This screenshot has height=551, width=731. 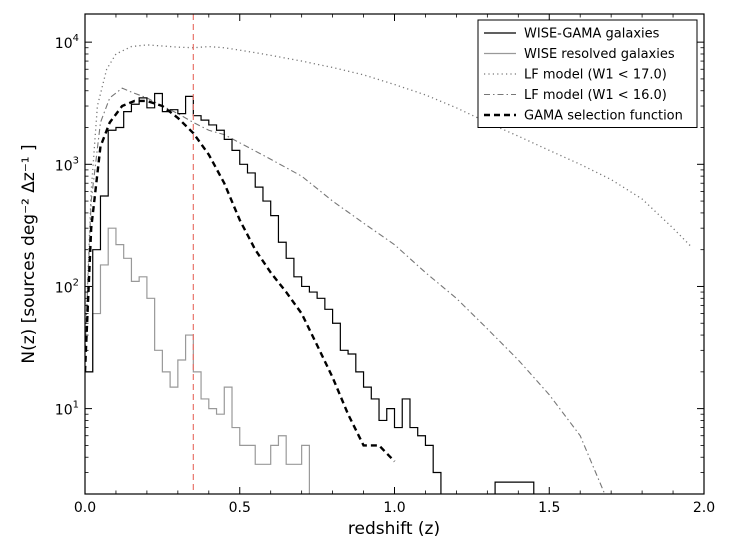 What do you see at coordinates (592, 34) in the screenshot?
I see `legend-label: WISE-GAMA galaxies` at bounding box center [592, 34].